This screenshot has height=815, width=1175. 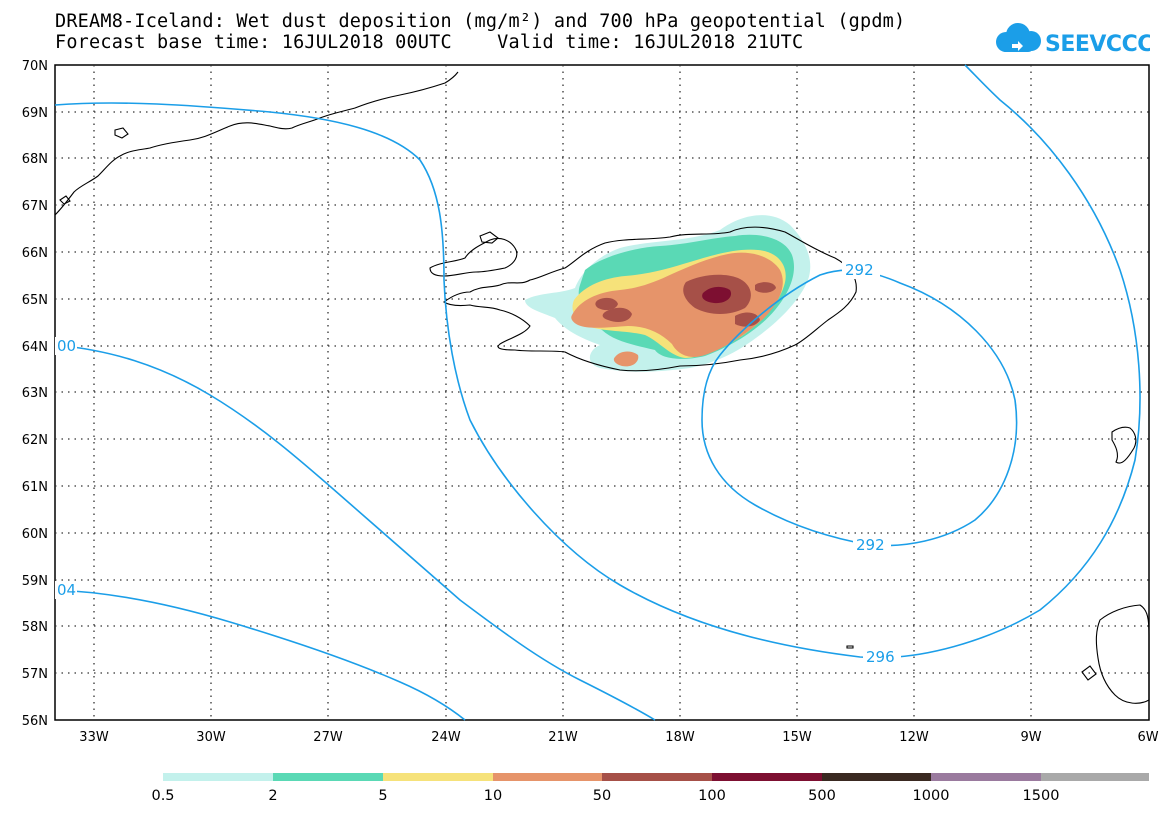 I want to click on lat-label: 67N, so click(x=35, y=206).